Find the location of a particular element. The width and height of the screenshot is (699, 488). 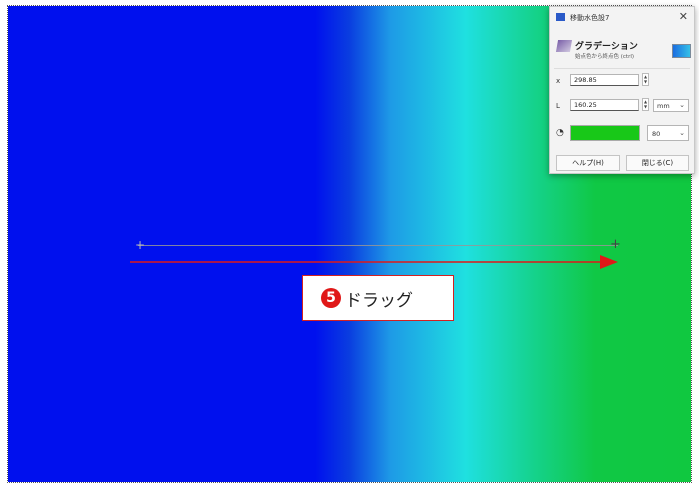

x-input: 298.85 is located at coordinates (604, 80).